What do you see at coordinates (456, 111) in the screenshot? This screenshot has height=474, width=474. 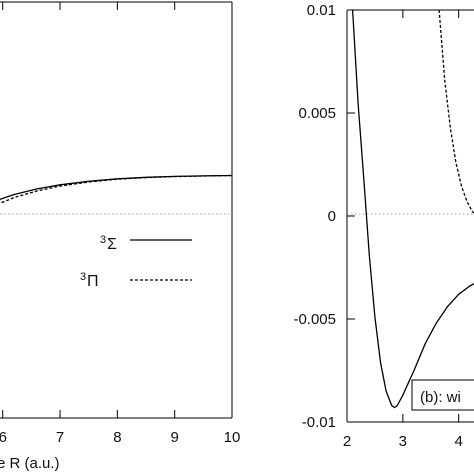 I see `panel-b-series-2-line` at bounding box center [456, 111].